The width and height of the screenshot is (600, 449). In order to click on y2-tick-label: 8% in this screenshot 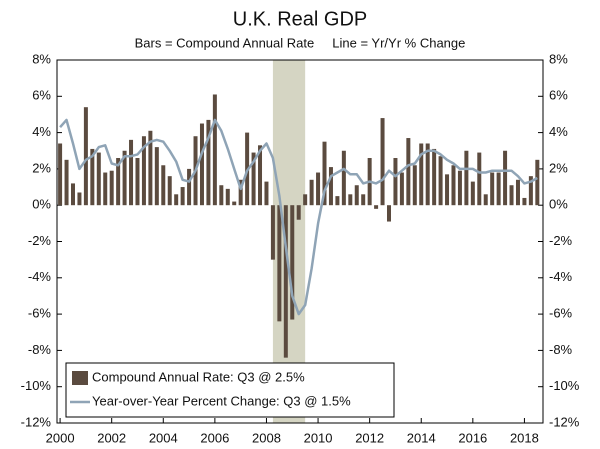, I will do `click(558, 58)`.